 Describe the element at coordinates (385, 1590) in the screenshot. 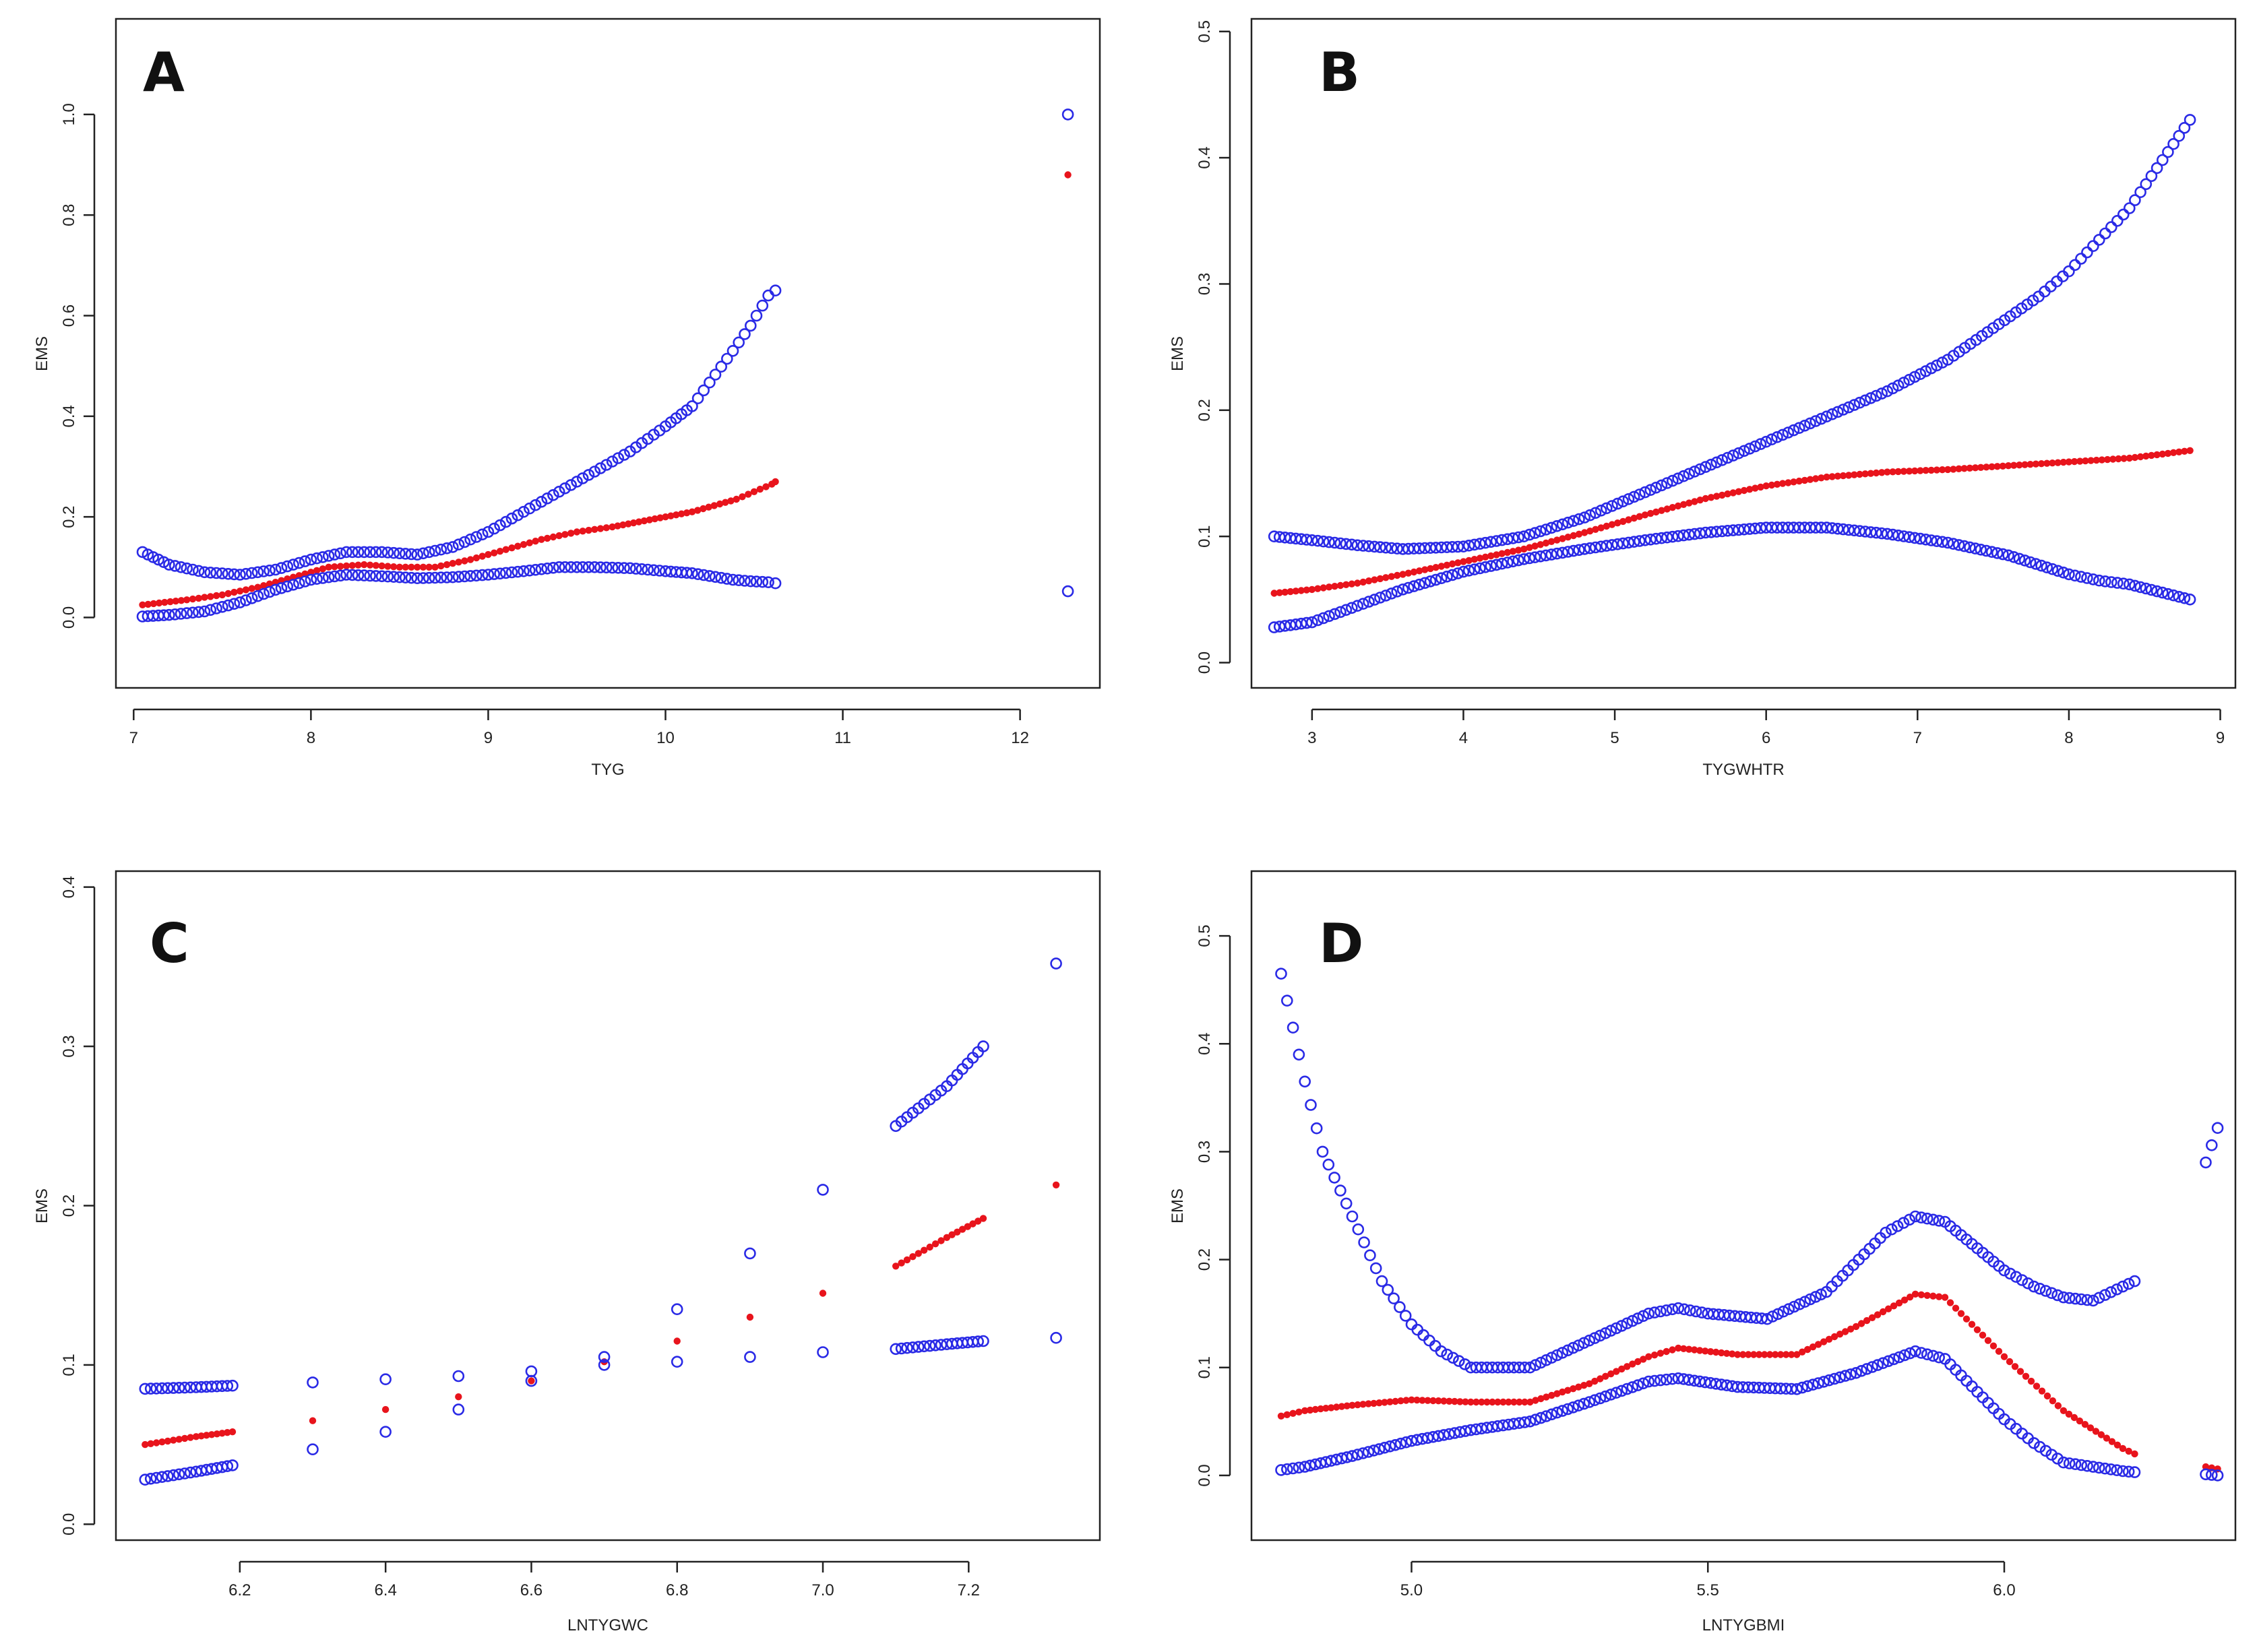

I see `x-tick-label: 6.4` at that location.